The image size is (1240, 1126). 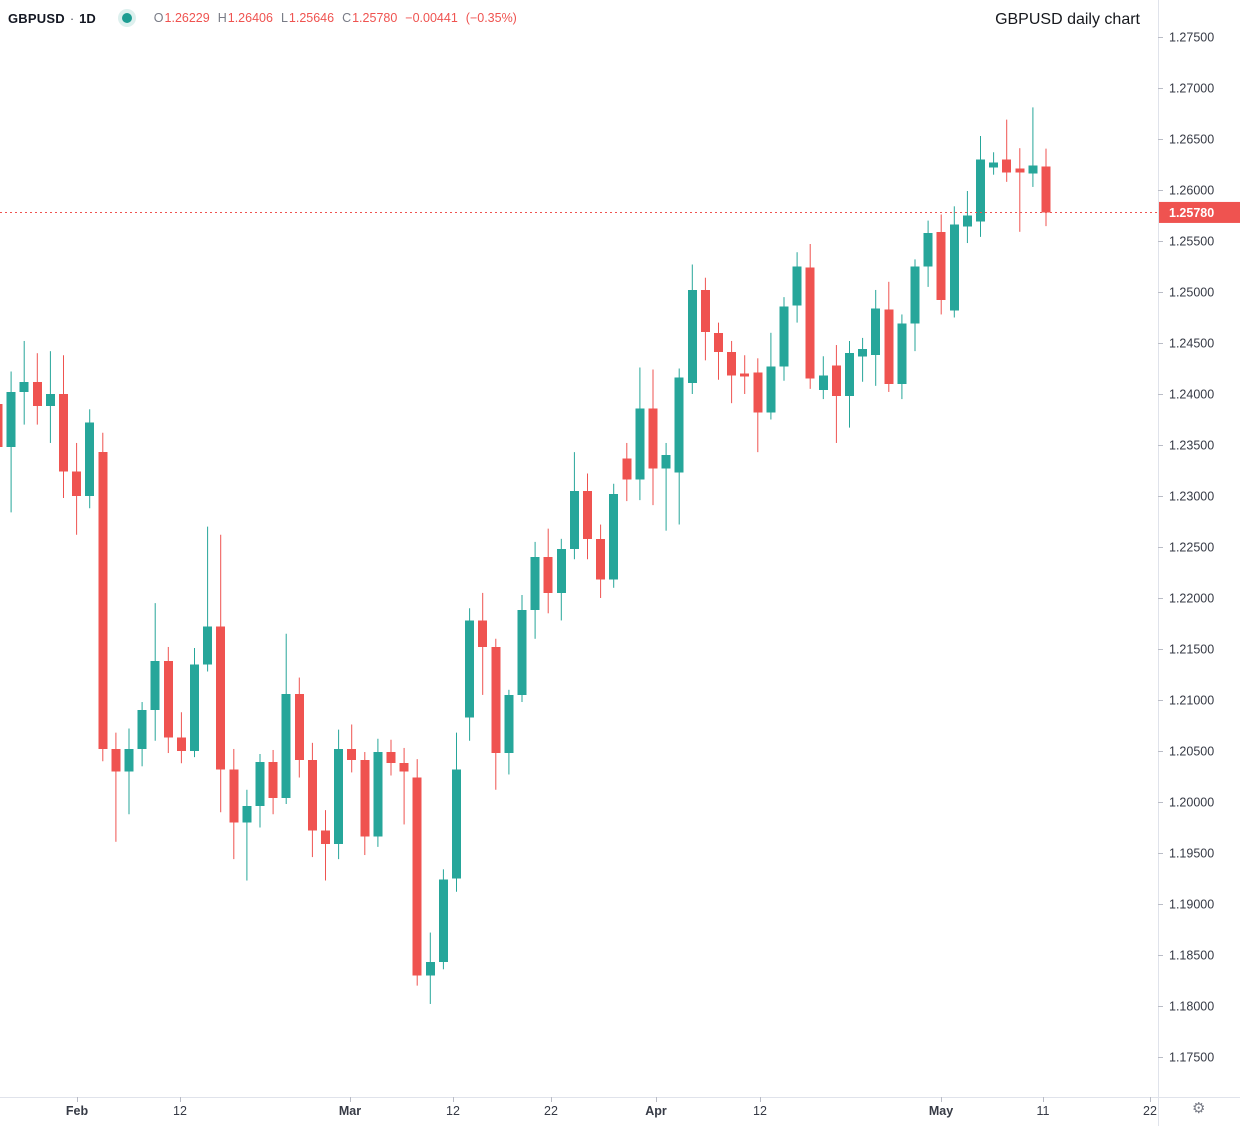 I want to click on settings-gear-icon: ⚙, so click(x=1199, y=1108).